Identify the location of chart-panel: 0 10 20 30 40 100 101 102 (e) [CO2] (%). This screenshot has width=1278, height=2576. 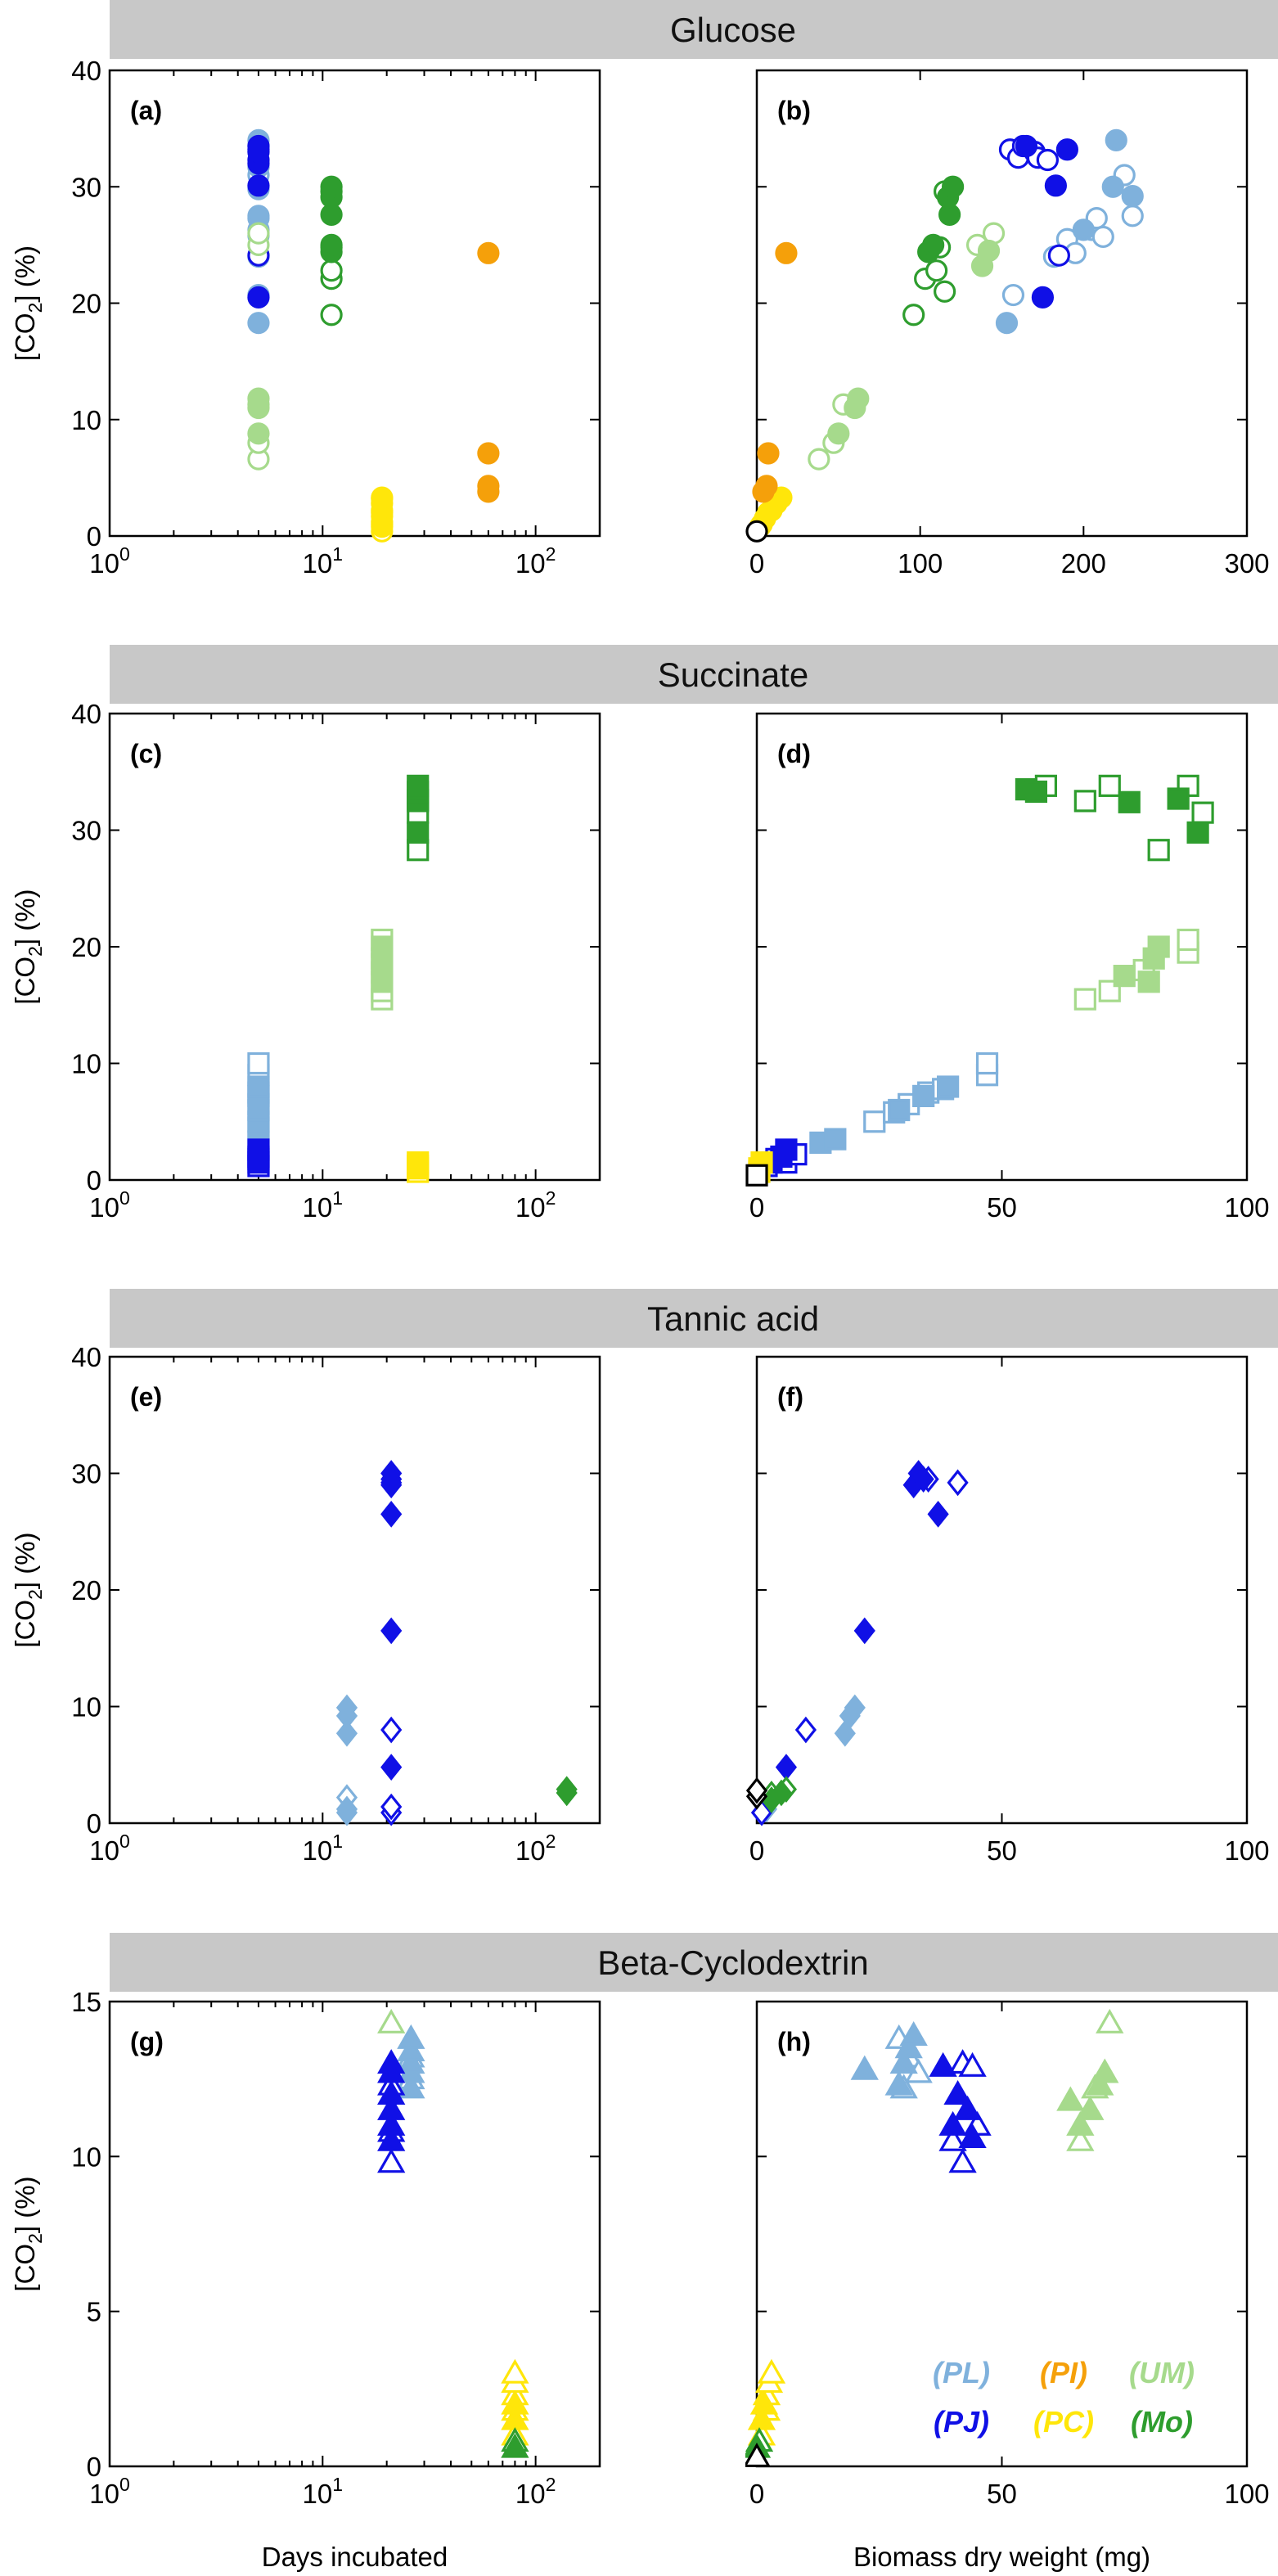
(306, 1604).